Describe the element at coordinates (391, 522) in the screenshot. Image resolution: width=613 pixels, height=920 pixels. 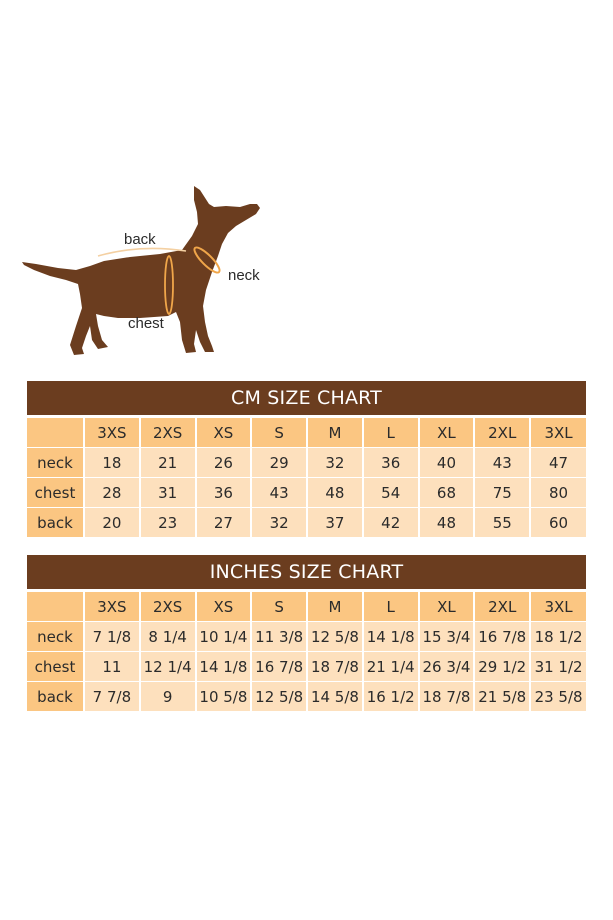
I see `value-cell: 42` at that location.